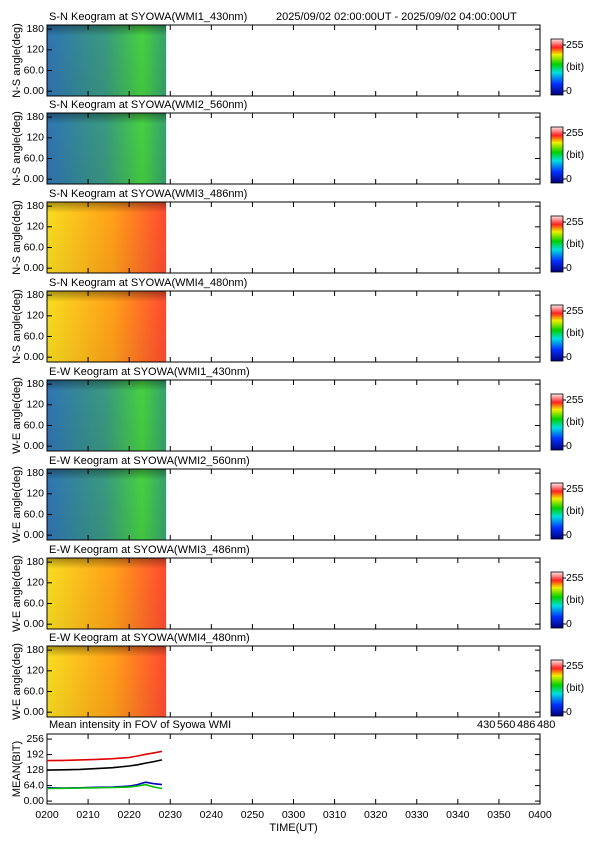 This screenshot has height=842, width=595. What do you see at coordinates (376, 815) in the screenshot?
I see `x-tick-label: 0320` at bounding box center [376, 815].